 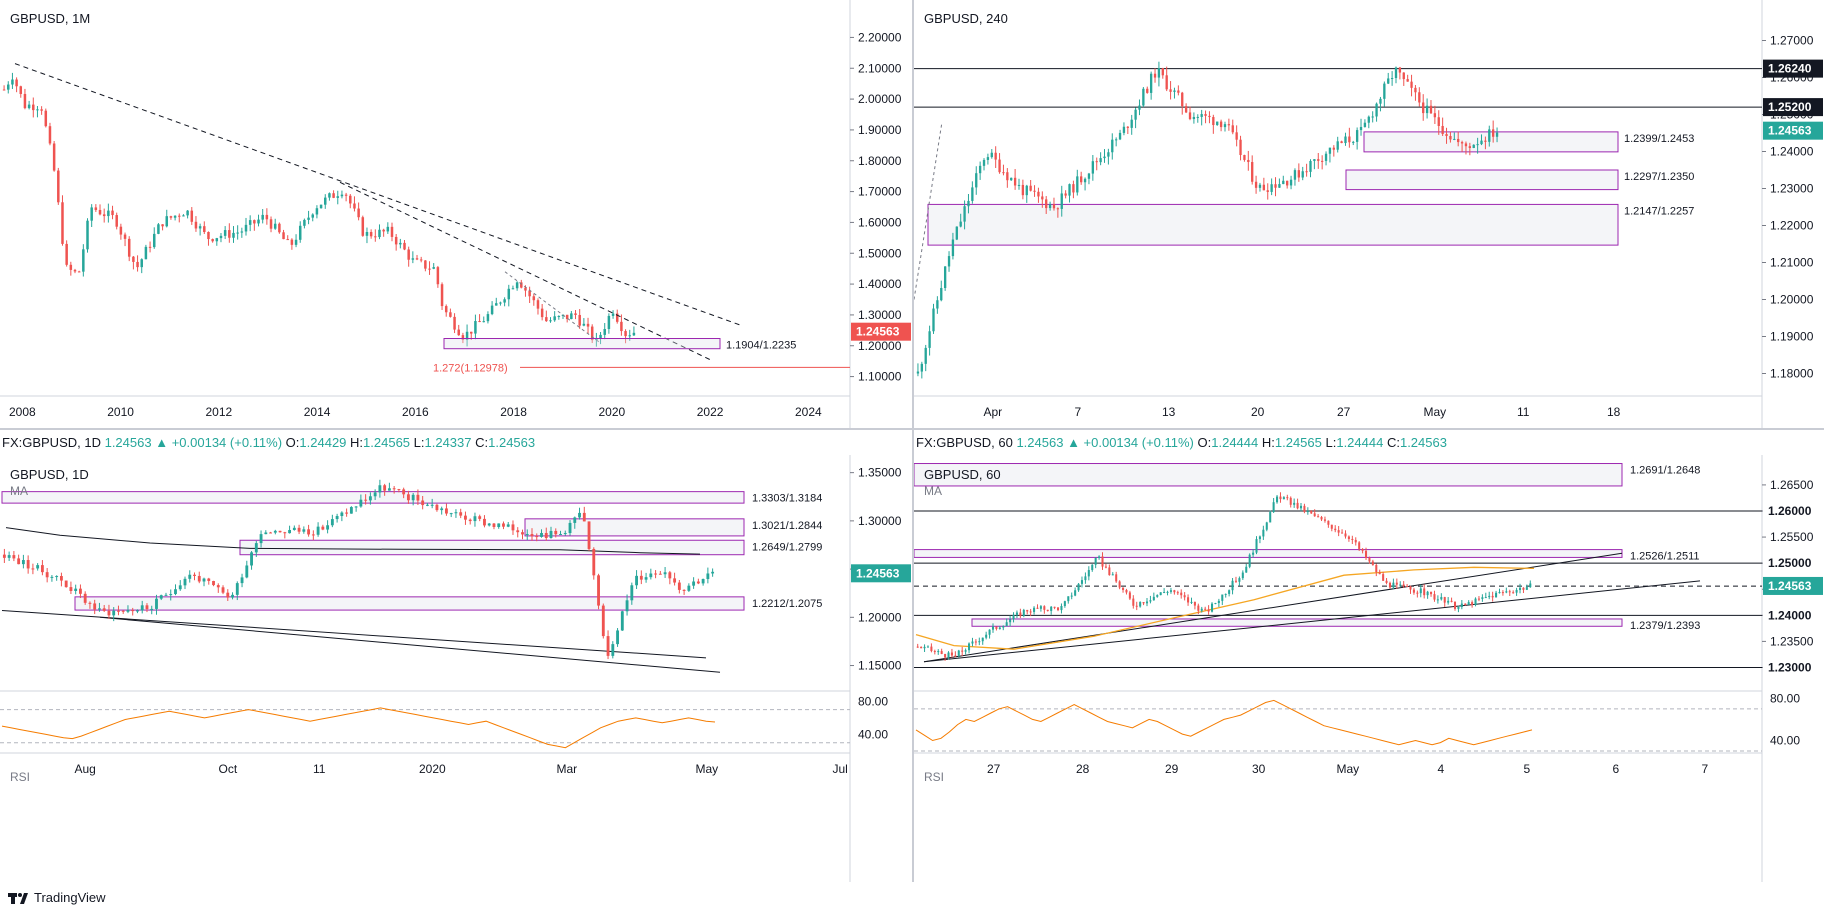 What do you see at coordinates (1790, 69) in the screenshot?
I see `price-tag-label: 1.26240` at bounding box center [1790, 69].